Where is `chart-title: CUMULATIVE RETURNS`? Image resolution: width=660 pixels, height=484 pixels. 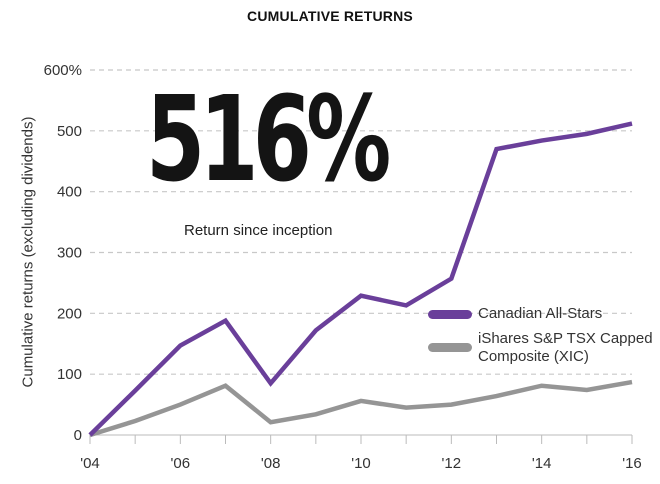 chart-title: CUMULATIVE RETURNS is located at coordinates (330, 16).